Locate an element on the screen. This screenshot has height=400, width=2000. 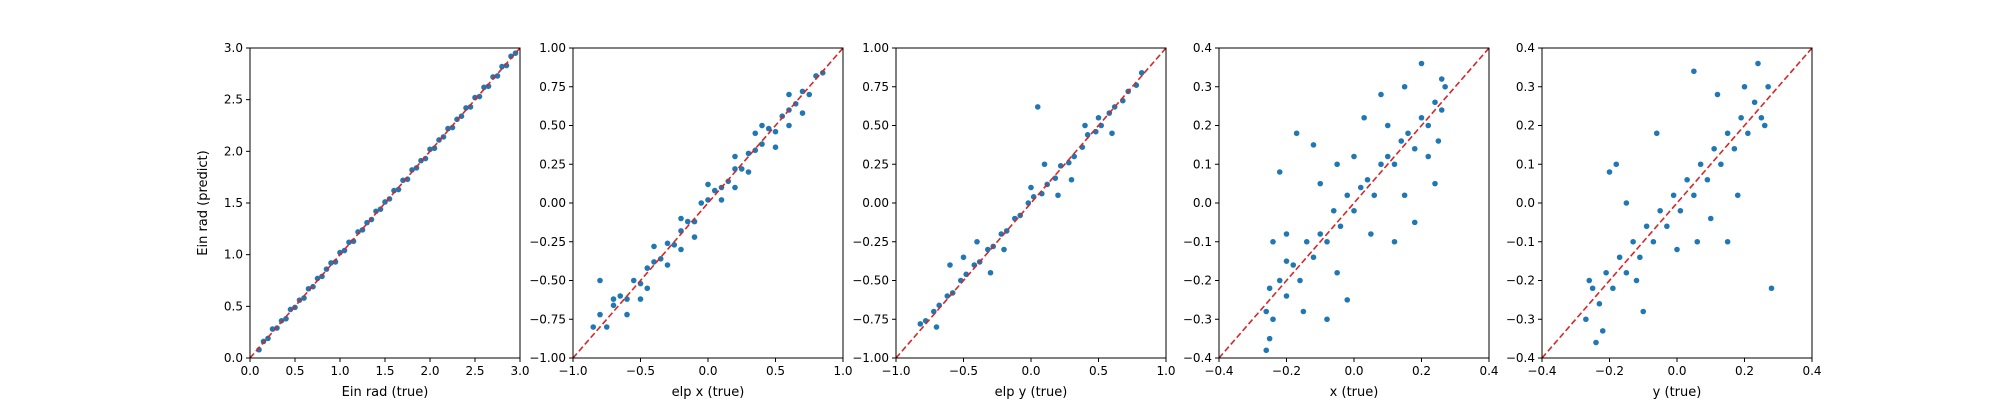
x-tick-label: −1.0 is located at coordinates (895, 371).